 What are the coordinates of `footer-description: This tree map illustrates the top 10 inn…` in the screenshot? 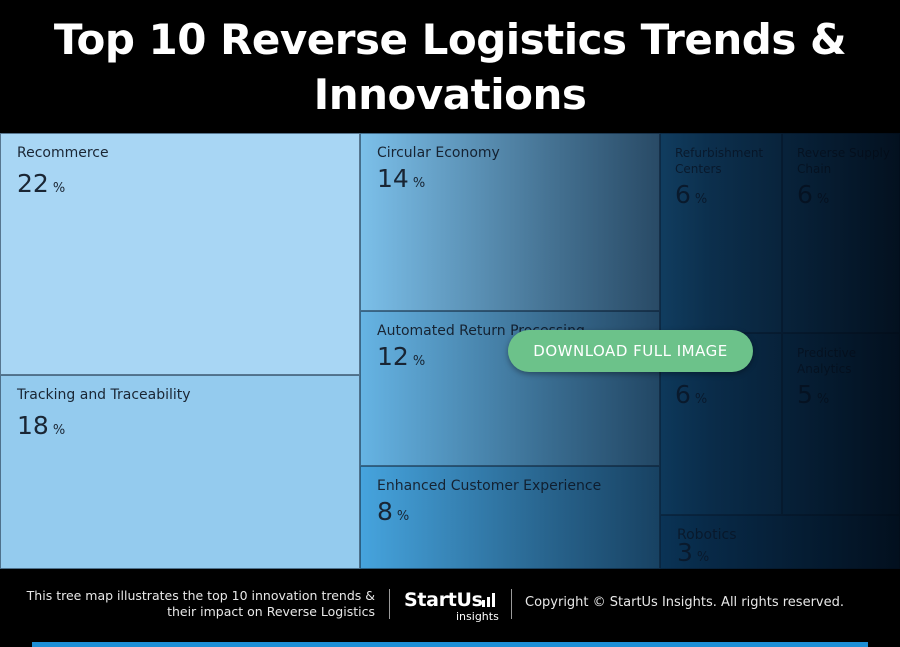 It's located at (197, 604).